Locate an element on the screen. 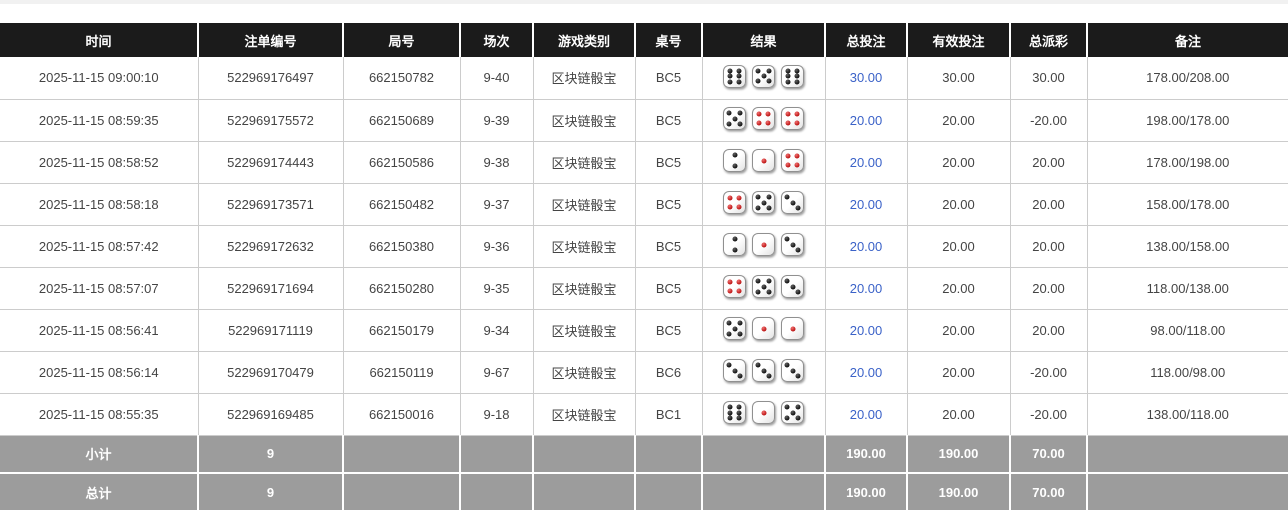  summary-remark is located at coordinates (1187, 454).